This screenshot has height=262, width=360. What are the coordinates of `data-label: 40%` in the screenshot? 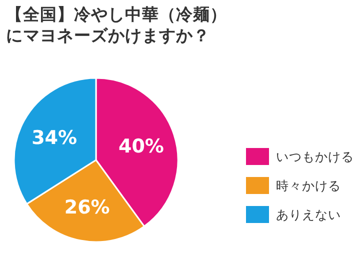 It's located at (141, 146).